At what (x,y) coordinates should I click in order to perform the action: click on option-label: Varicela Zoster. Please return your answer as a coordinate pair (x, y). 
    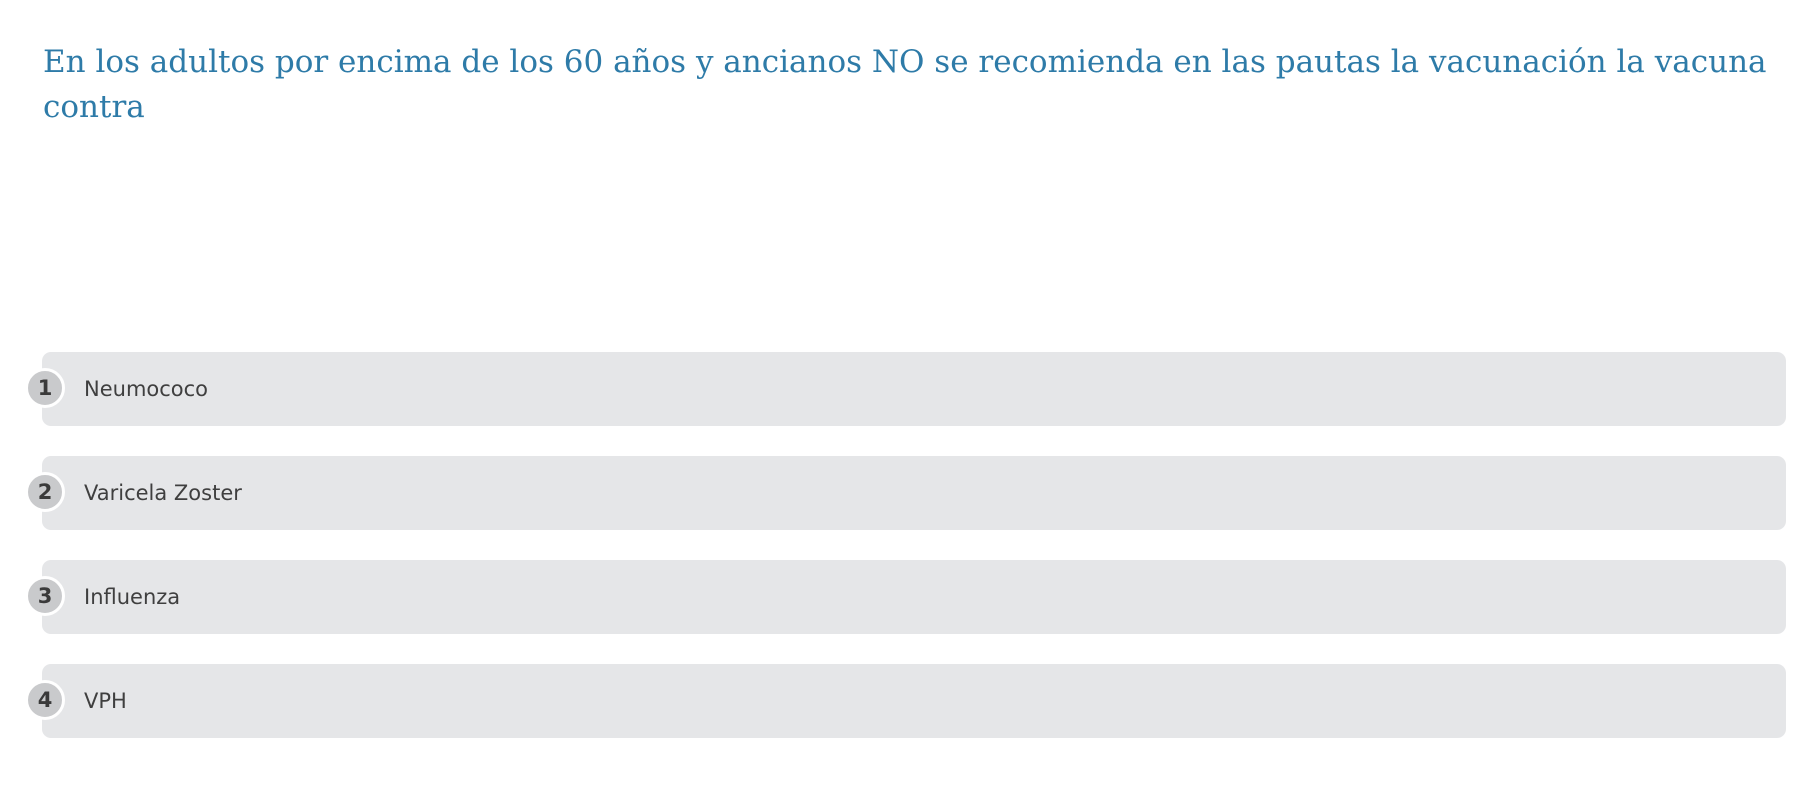
    Looking at the image, I should click on (163, 493).